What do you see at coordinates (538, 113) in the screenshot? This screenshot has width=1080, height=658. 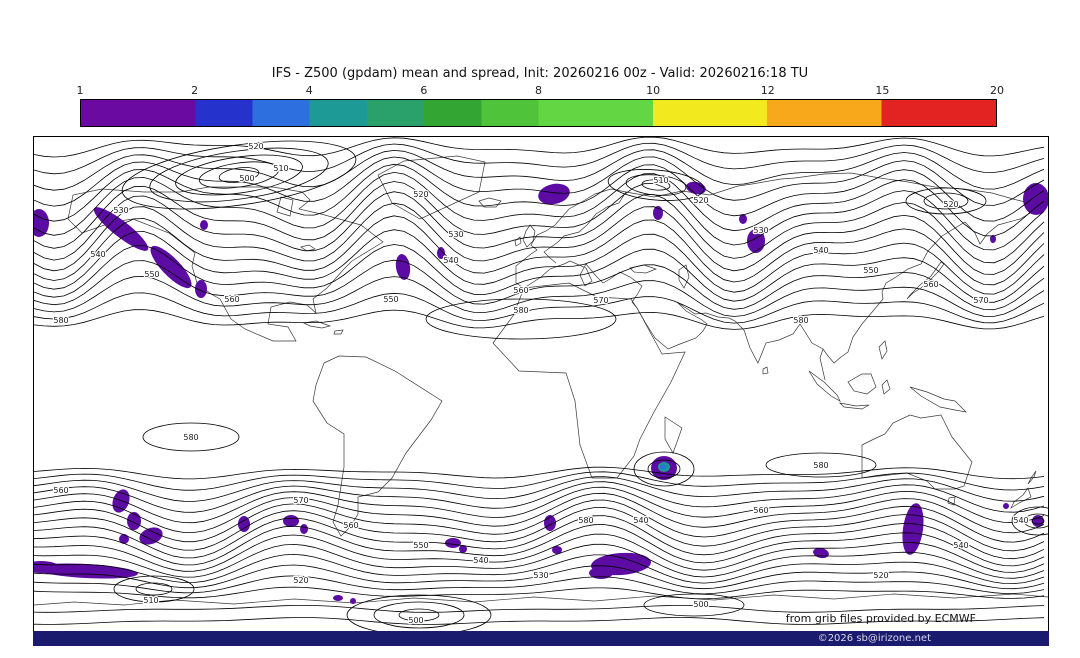 I see `colorbar-gradient` at bounding box center [538, 113].